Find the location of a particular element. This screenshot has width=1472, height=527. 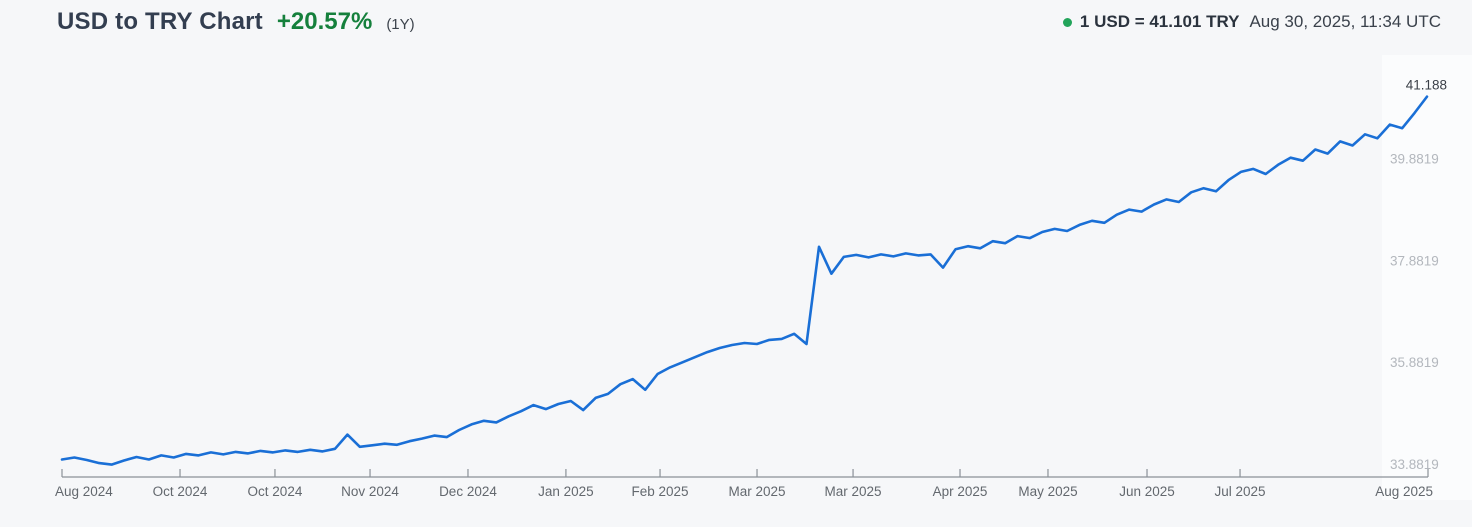

y-axis-label: 39.8819 is located at coordinates (1414, 159).